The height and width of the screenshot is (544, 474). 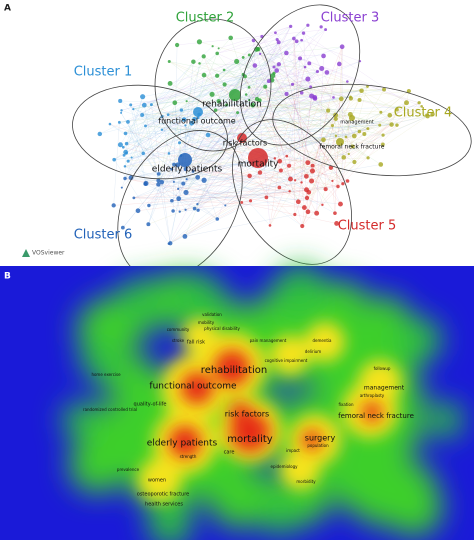 What do you see at coordinates (423, 113) in the screenshot?
I see `cluster-label: Cluster 4` at bounding box center [423, 113].